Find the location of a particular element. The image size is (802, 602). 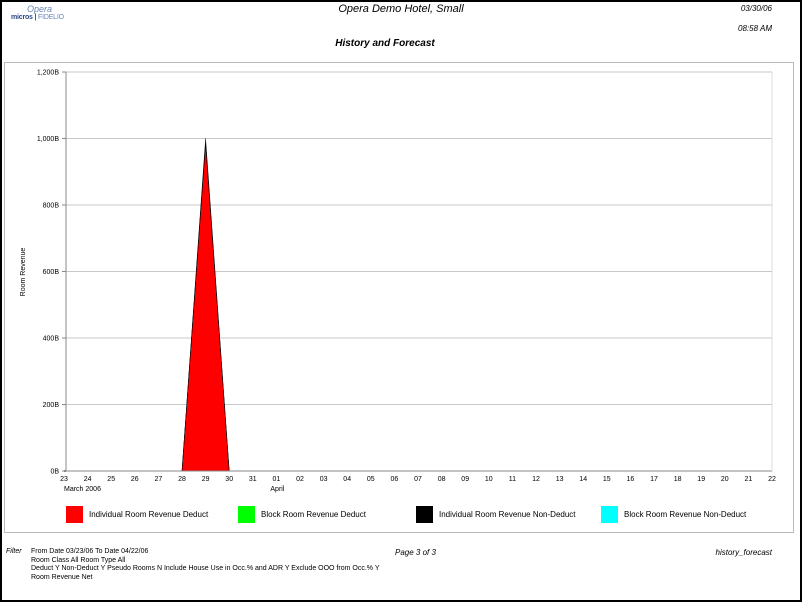

x-tick-label: 26 is located at coordinates (135, 479).